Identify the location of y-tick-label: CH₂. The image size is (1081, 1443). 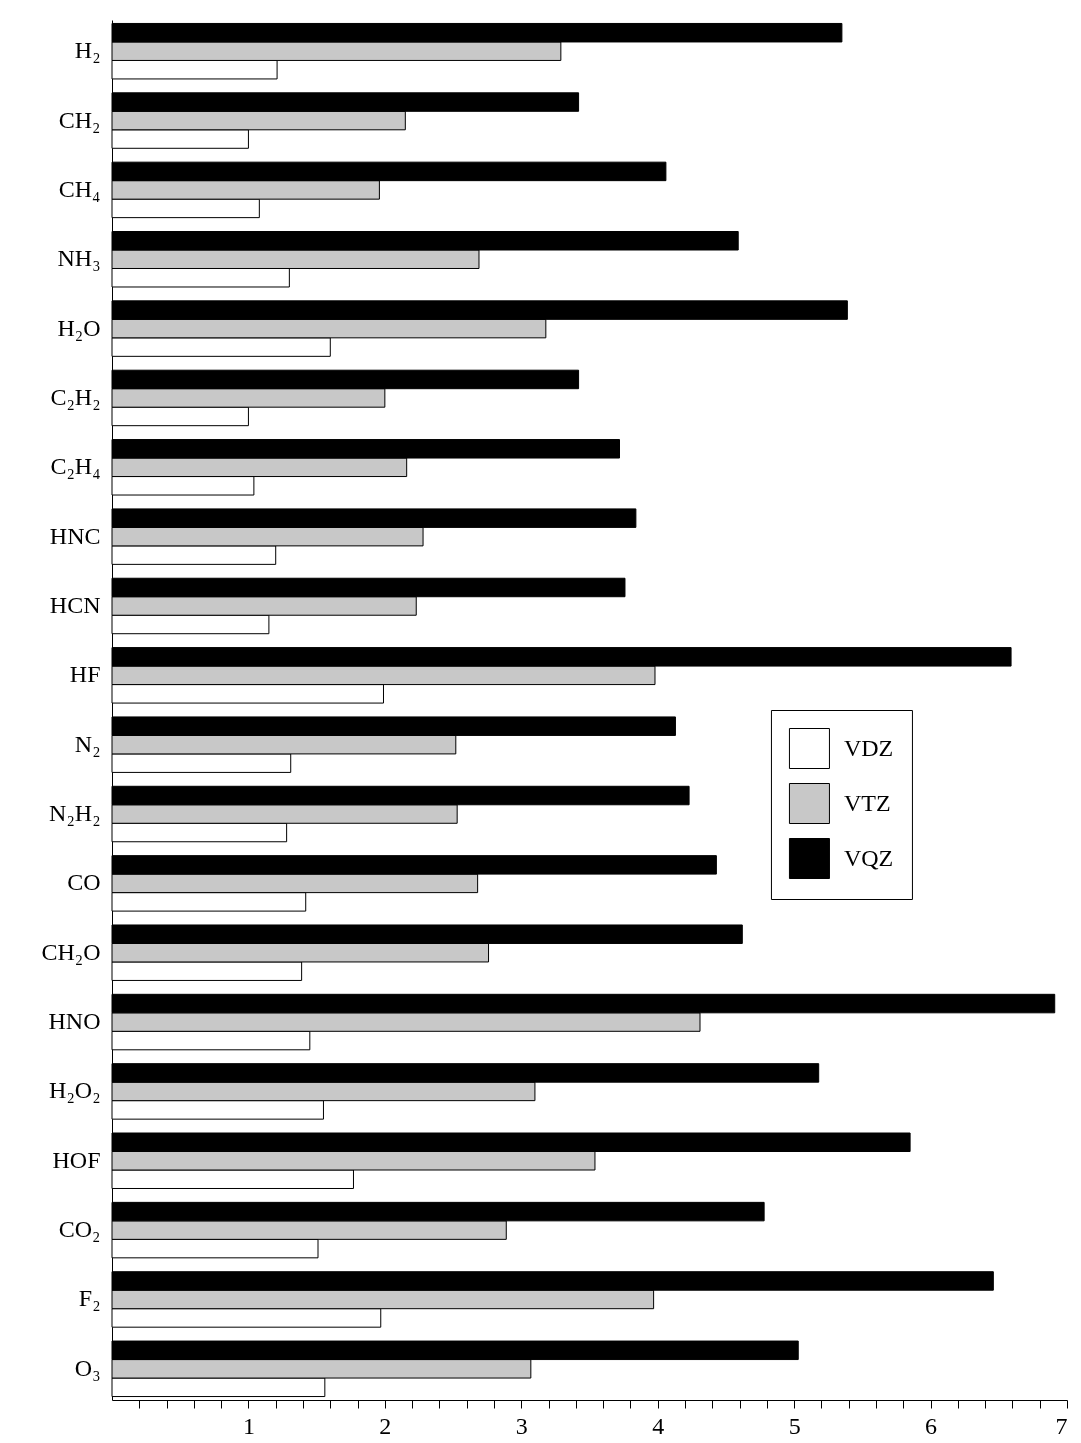
(79, 119).